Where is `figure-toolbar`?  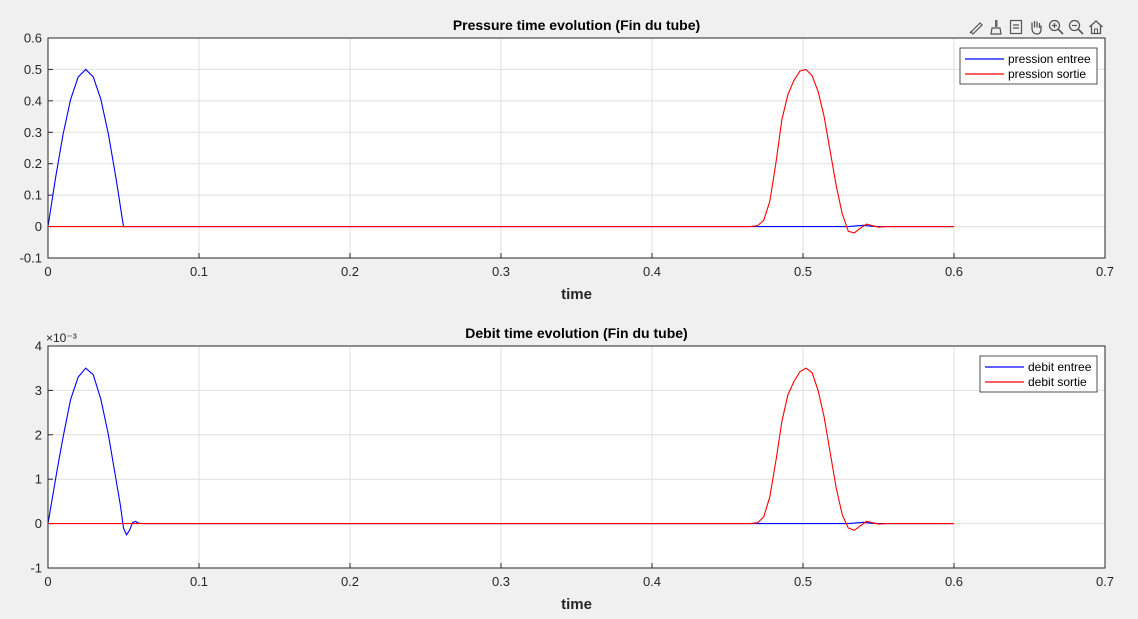 figure-toolbar is located at coordinates (1035, 27).